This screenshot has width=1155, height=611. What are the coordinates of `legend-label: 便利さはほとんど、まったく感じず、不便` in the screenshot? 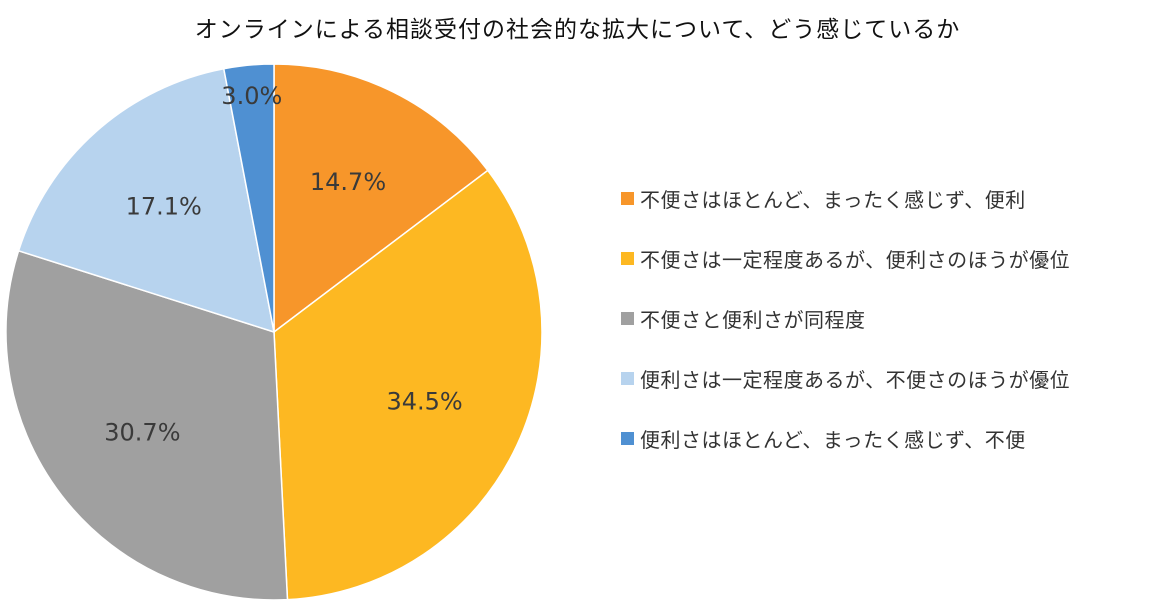 It's located at (833, 439).